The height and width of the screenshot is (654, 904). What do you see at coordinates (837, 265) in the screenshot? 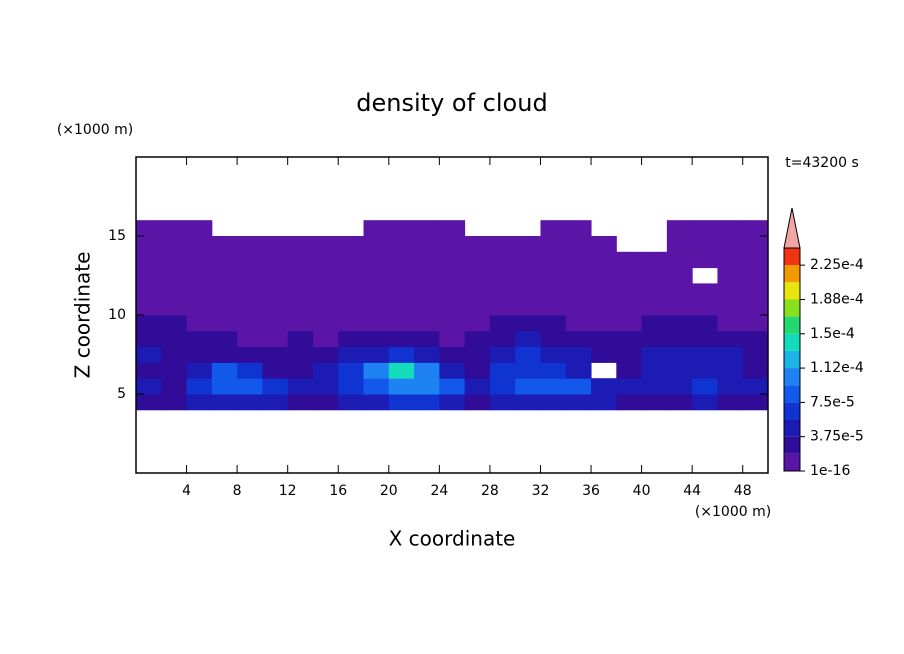
I see `colorbar-tick-label: 2.25e-4` at bounding box center [837, 265].